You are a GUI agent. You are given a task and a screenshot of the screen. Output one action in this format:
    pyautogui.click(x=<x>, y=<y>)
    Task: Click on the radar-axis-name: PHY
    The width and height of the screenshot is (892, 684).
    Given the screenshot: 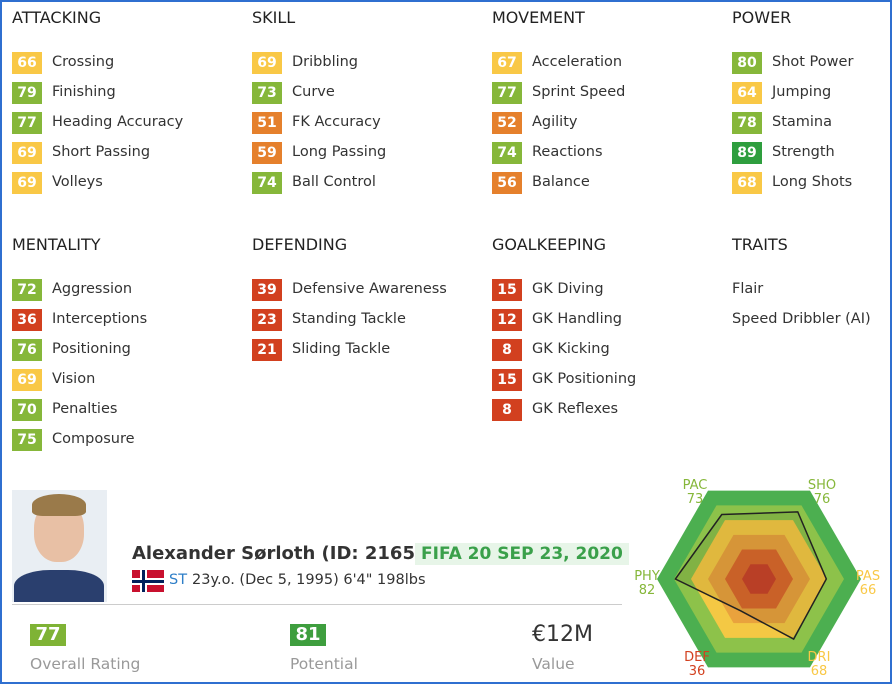 What is the action you would take?
    pyautogui.click(x=647, y=576)
    